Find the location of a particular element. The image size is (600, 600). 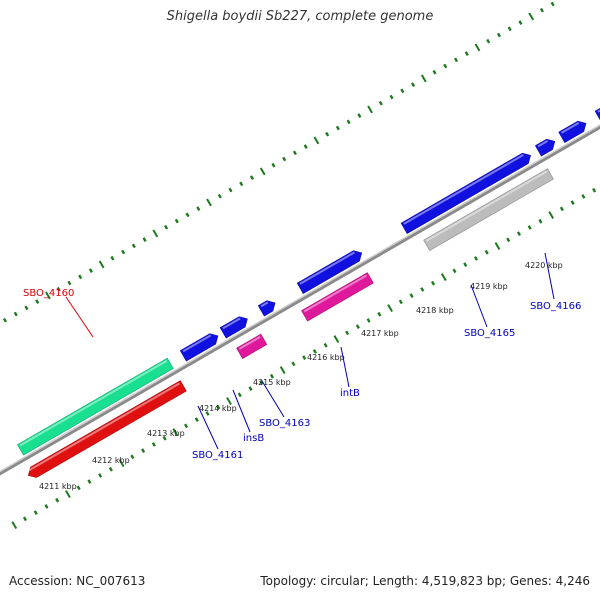

gene-sbo-4160-upper is located at coordinates (95, 406).